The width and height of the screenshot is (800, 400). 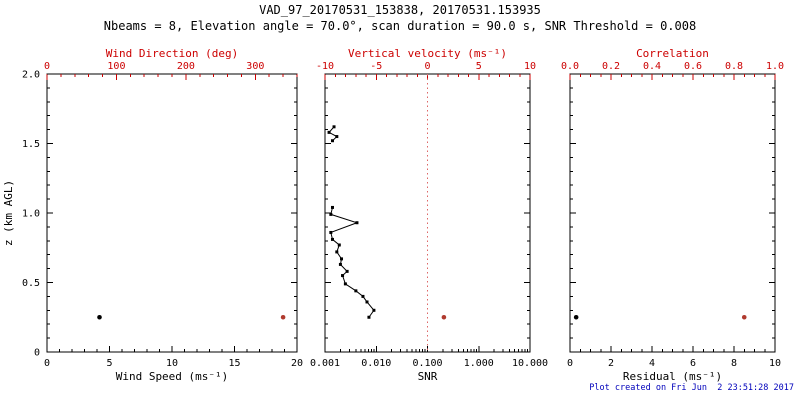 I want to click on wind-x-tick-label: 20, so click(x=297, y=363).